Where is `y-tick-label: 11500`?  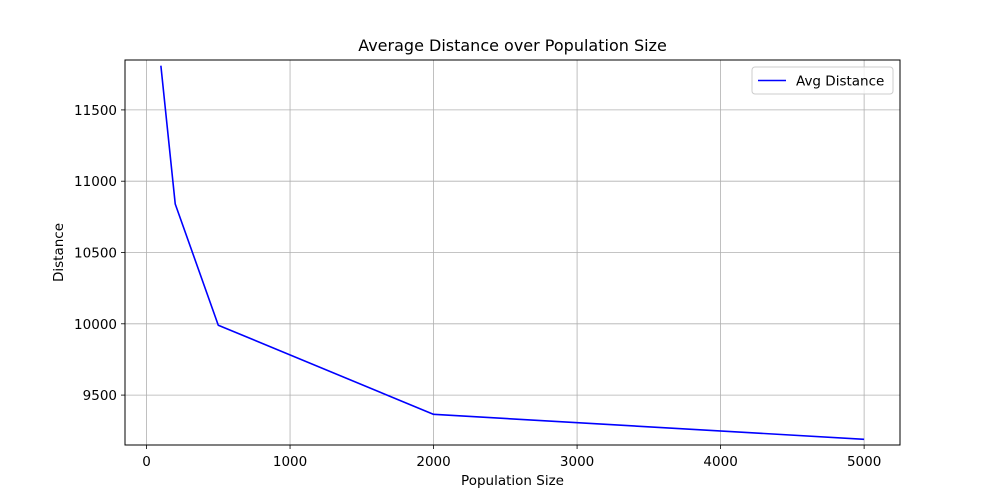 y-tick-label: 11500 is located at coordinates (95, 111).